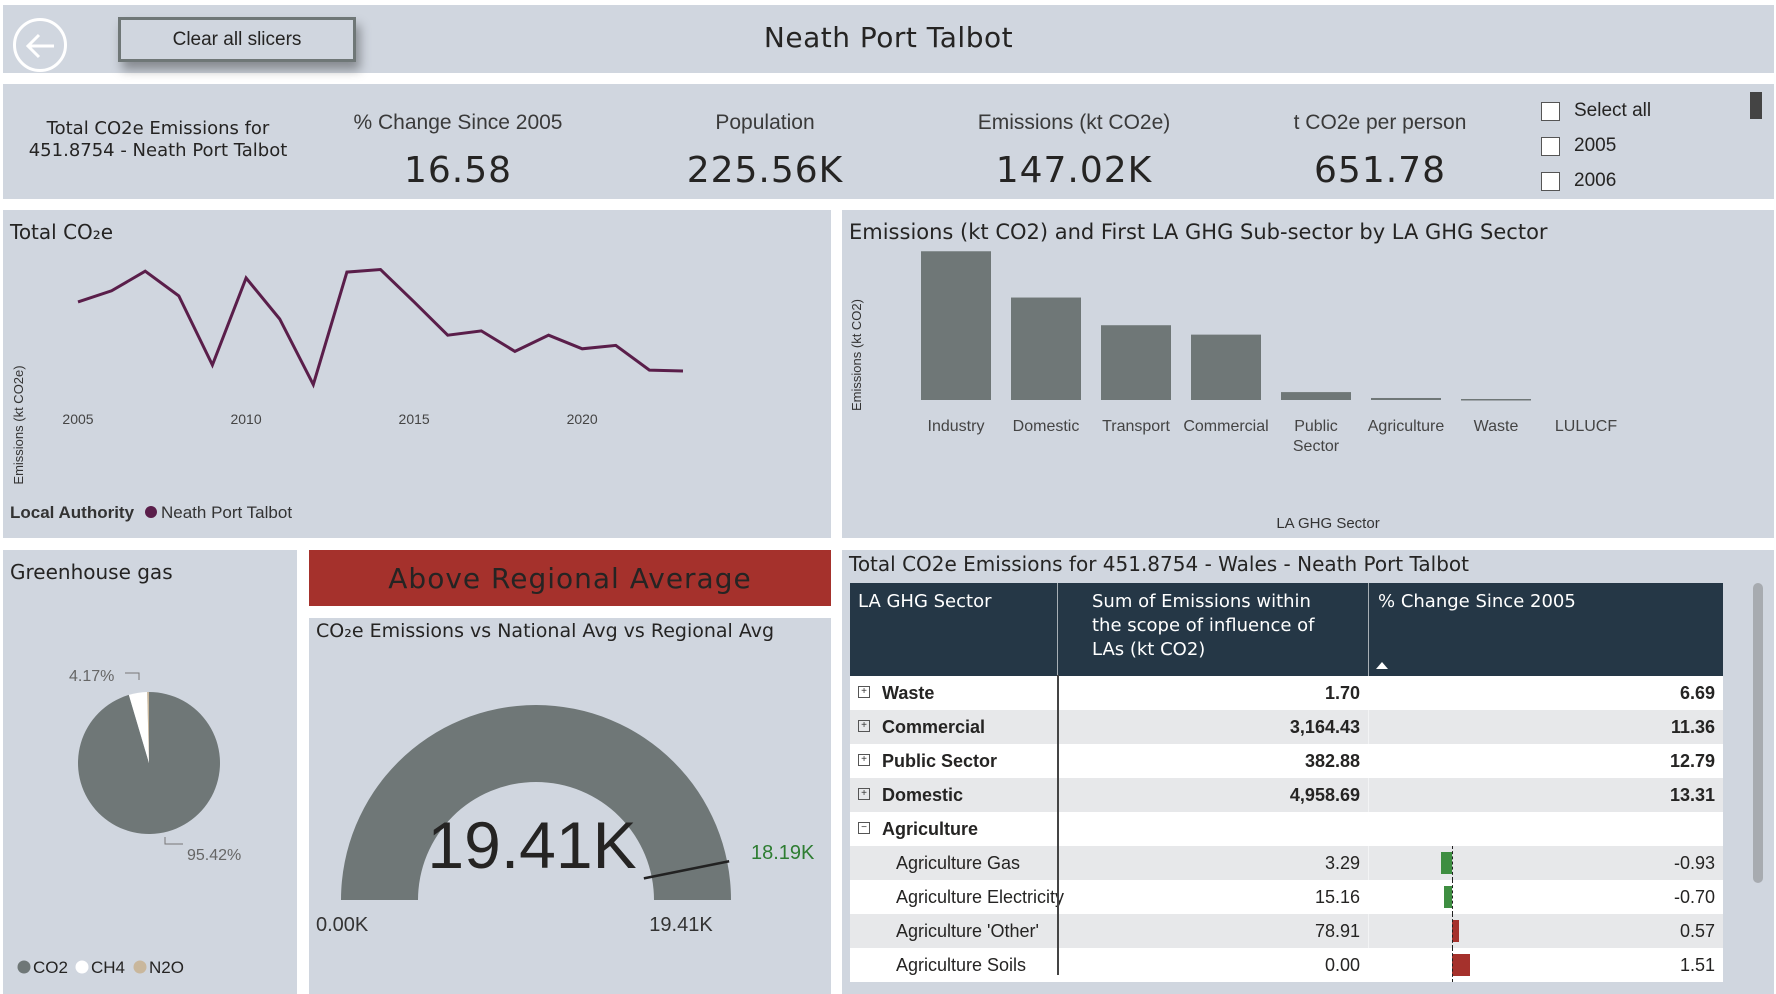 This screenshot has width=1776, height=994. I want to click on slicer-item-label: Select all, so click(1613, 110).